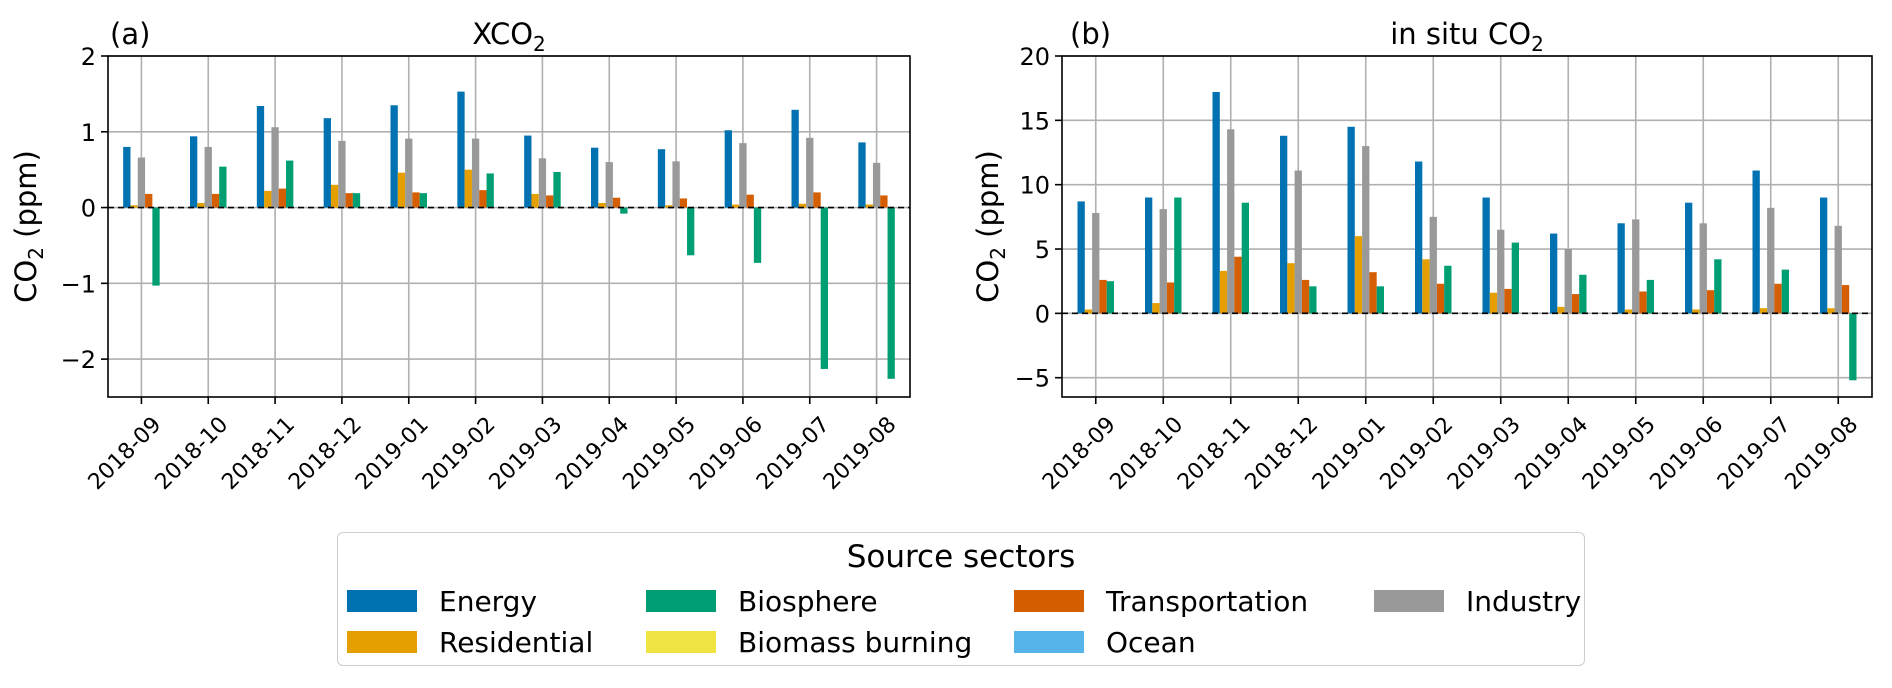 This screenshot has width=1892, height=688. What do you see at coordinates (442, 601) in the screenshot?
I see `legend-item-energy: Energy` at bounding box center [442, 601].